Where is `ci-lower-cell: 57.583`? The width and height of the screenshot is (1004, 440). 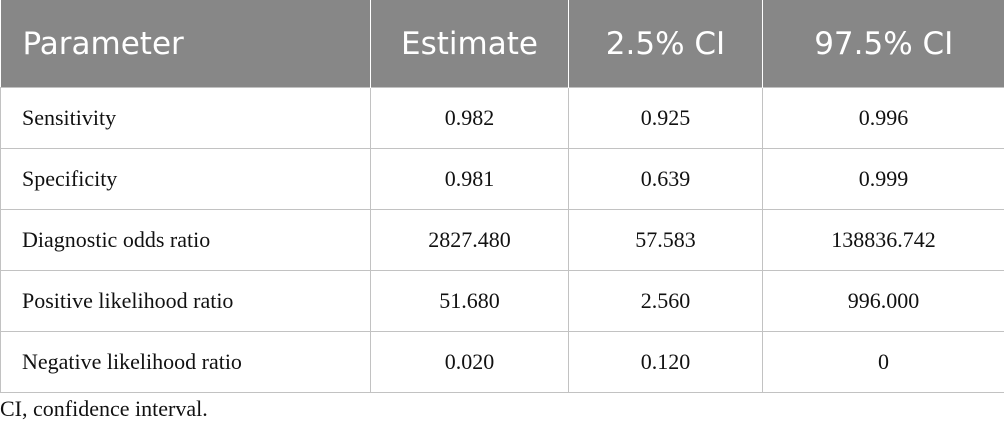
ci-lower-cell: 57.583 is located at coordinates (665, 240).